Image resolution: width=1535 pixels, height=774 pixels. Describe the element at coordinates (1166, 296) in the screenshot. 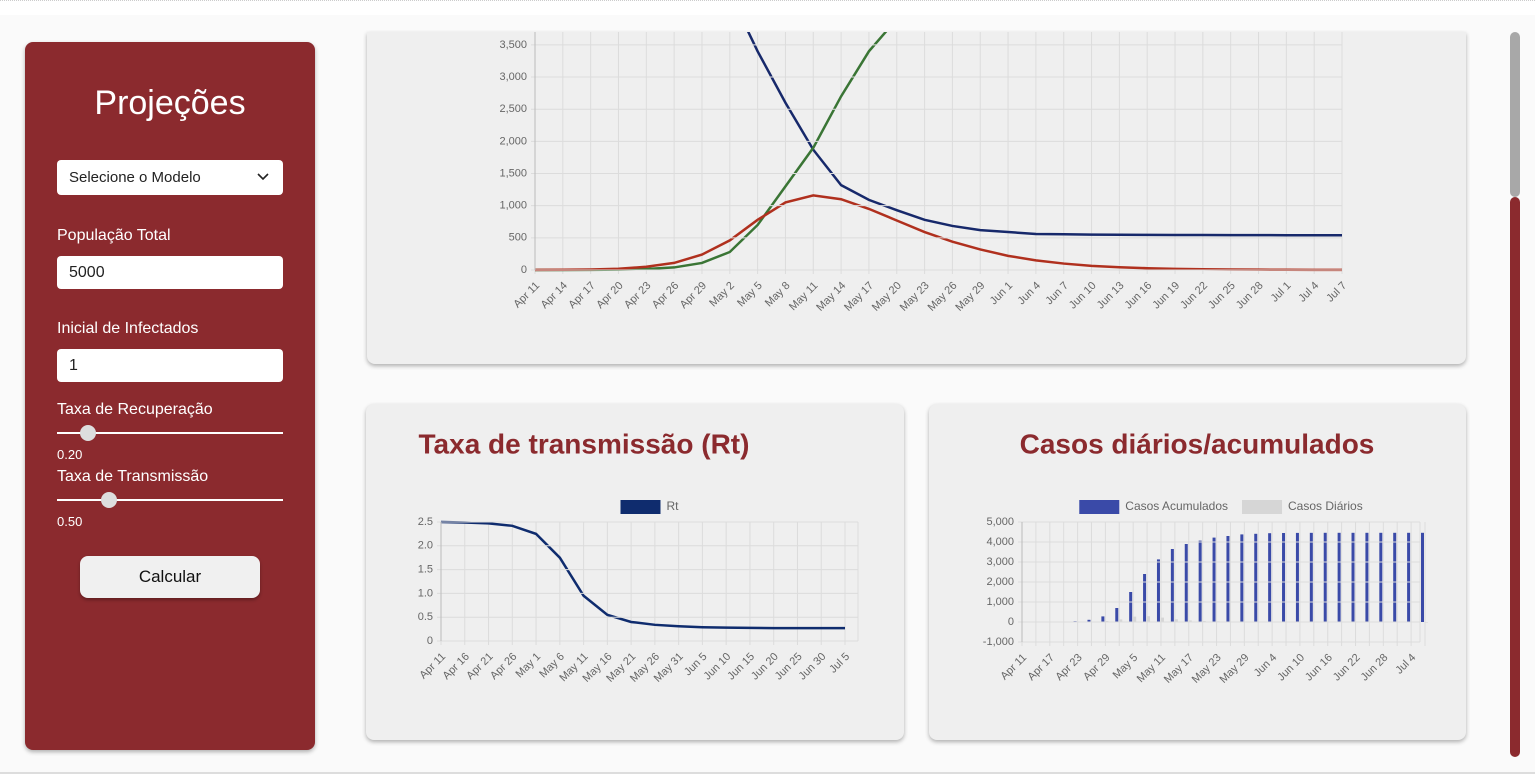

I see `x-tick-label: Jun 19` at that location.